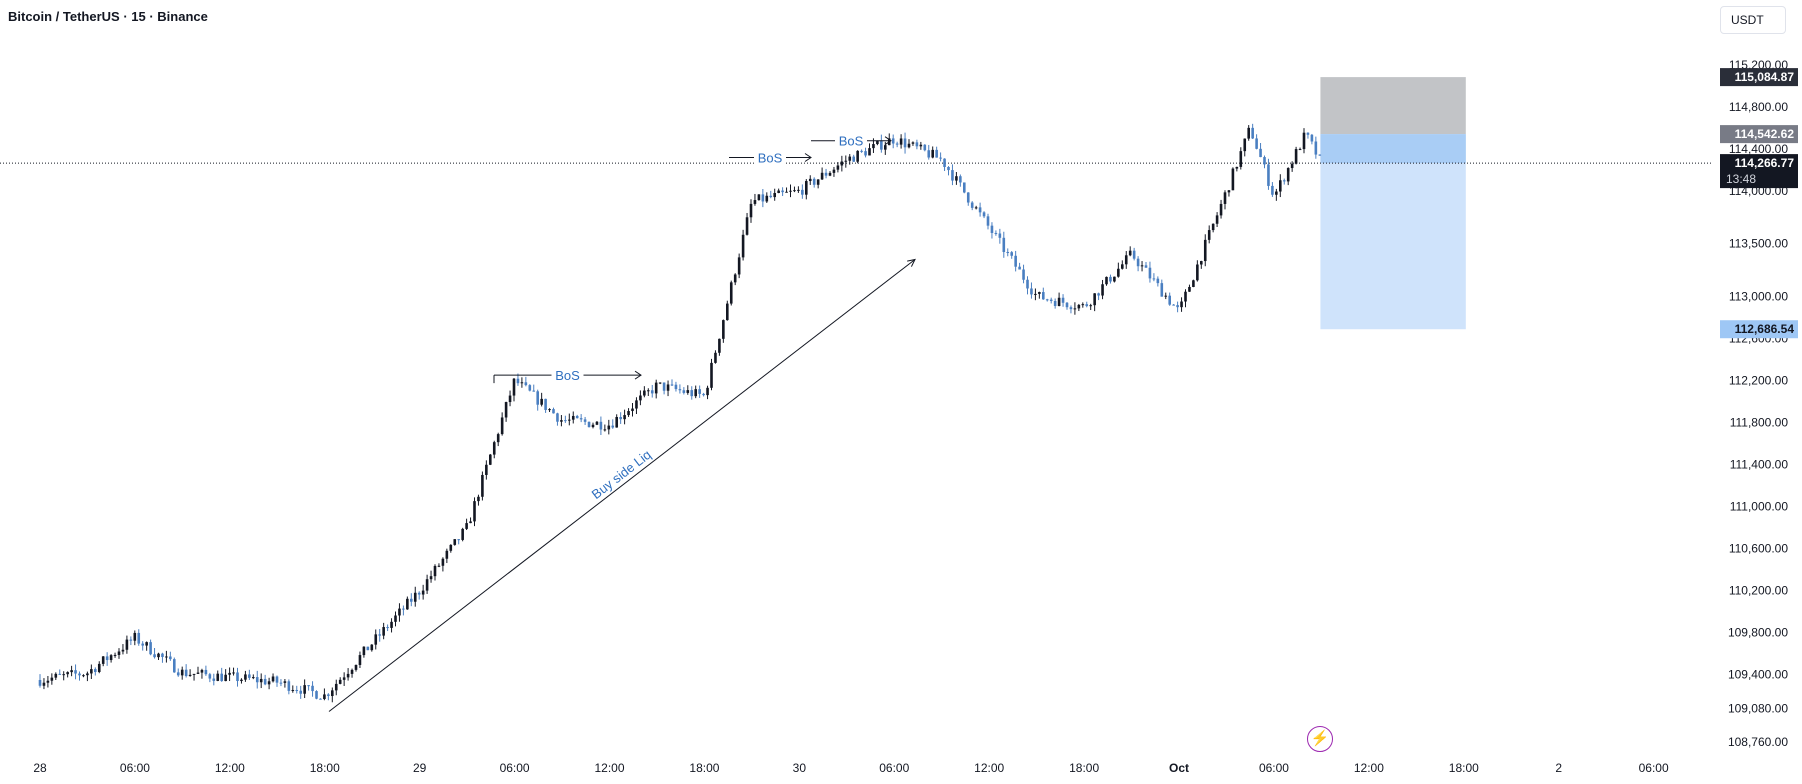  I want to click on stop-price-label-bg, so click(1759, 77).